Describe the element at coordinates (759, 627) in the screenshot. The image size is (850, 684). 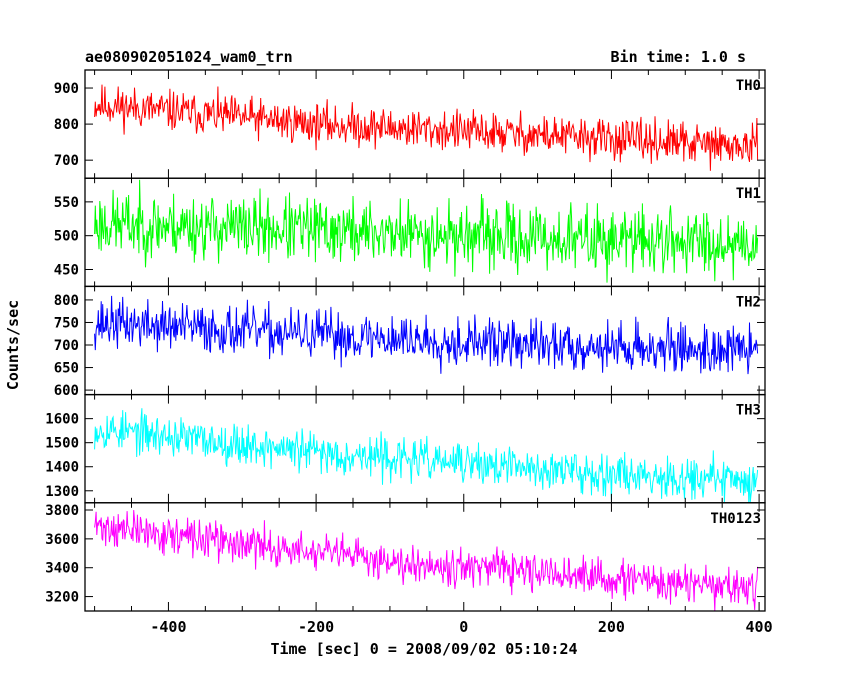
I see `x-tick-label: 400` at that location.